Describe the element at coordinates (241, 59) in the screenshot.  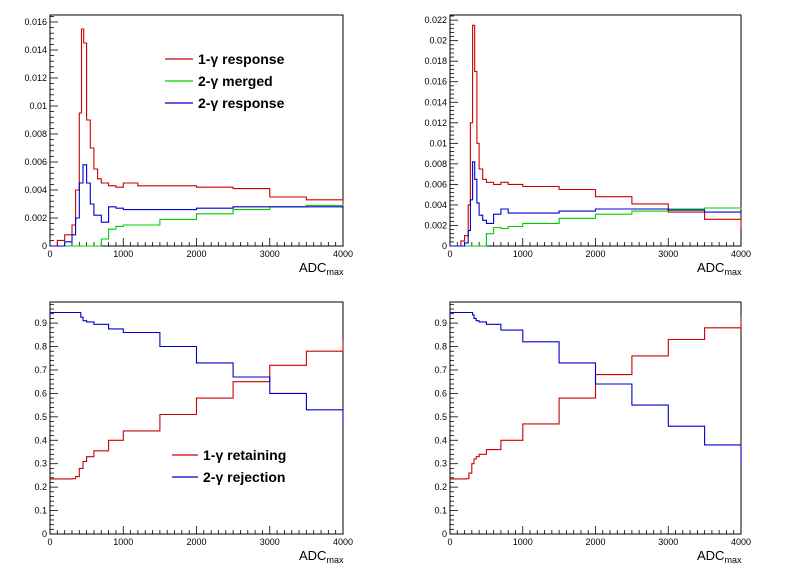
I see `legend-label-1g-response: 1-γ response` at that location.